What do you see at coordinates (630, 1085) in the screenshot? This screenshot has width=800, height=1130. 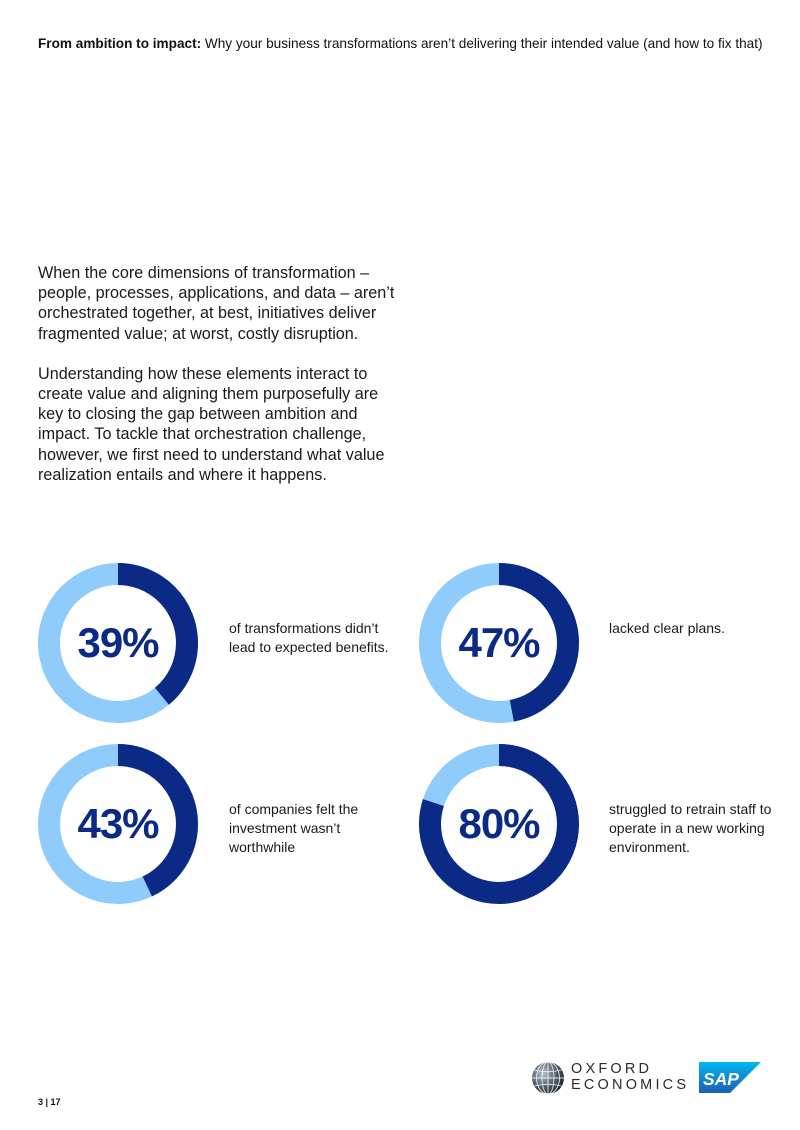 I see `economics-wordmark-line: ECONOMICS` at bounding box center [630, 1085].